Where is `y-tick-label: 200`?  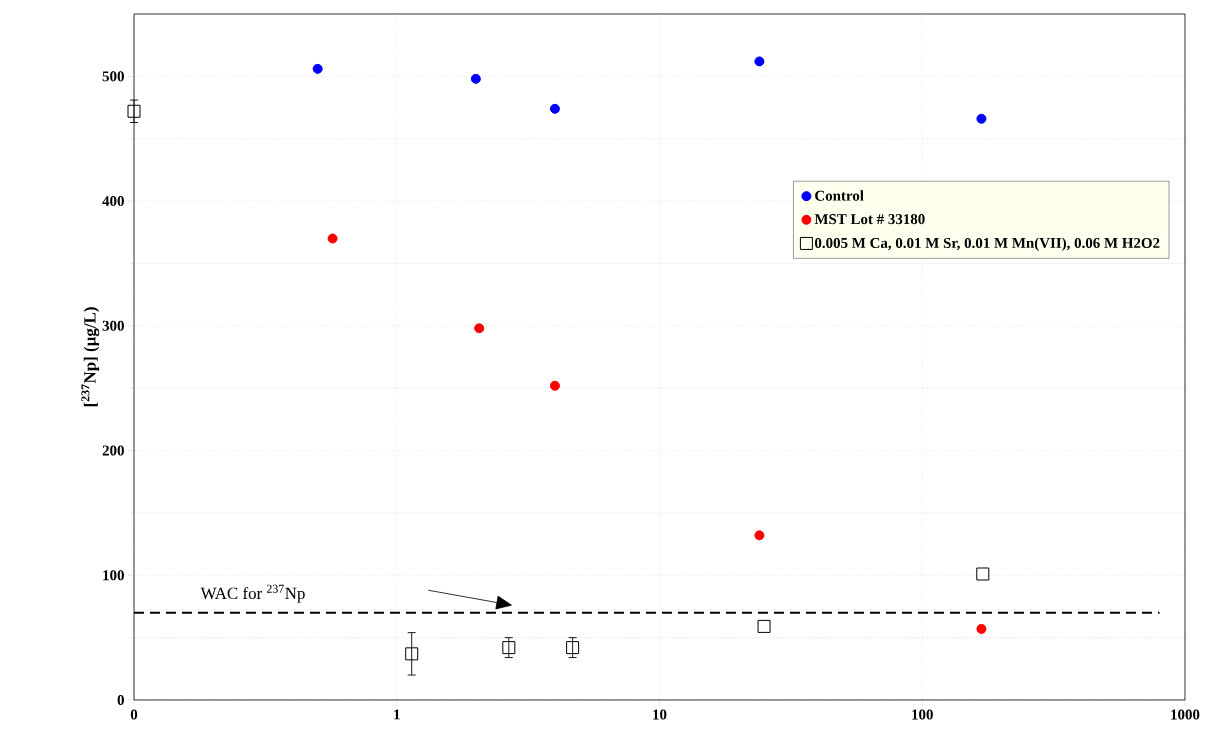 y-tick-label: 200 is located at coordinates (113, 450).